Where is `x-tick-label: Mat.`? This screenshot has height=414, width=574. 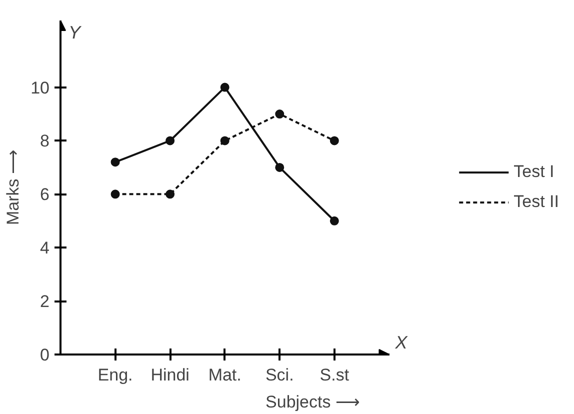 x-tick-label: Mat. is located at coordinates (225, 375).